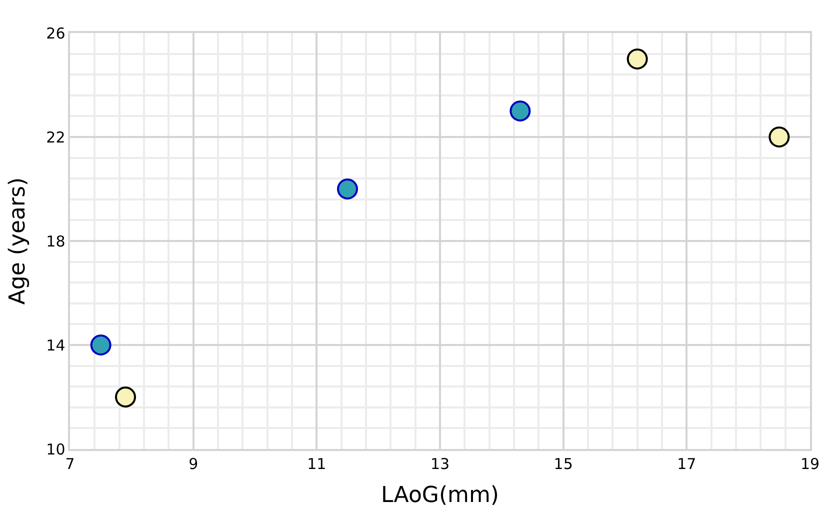 This screenshot has width=832, height=515. Describe the element at coordinates (56, 449) in the screenshot. I see `y-tick-label: 10` at that location.